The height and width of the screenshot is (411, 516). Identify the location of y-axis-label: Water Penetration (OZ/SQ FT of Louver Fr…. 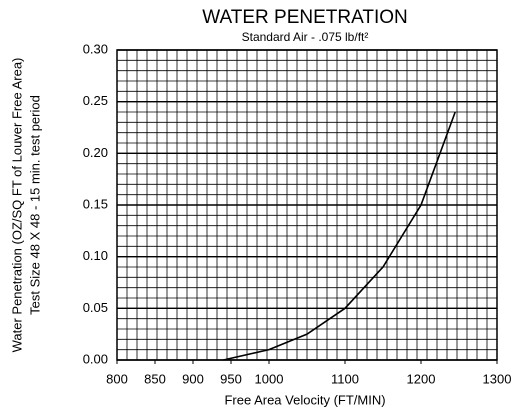
(16, 205).